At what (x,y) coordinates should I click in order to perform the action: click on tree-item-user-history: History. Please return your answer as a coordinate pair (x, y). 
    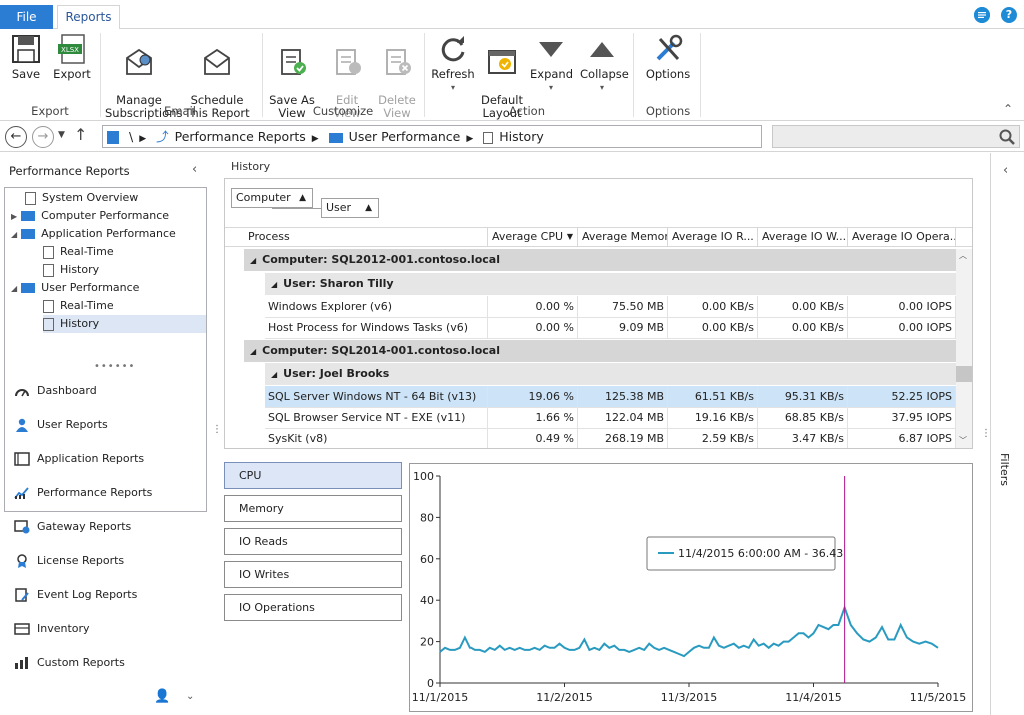
    Looking at the image, I should click on (124, 324).